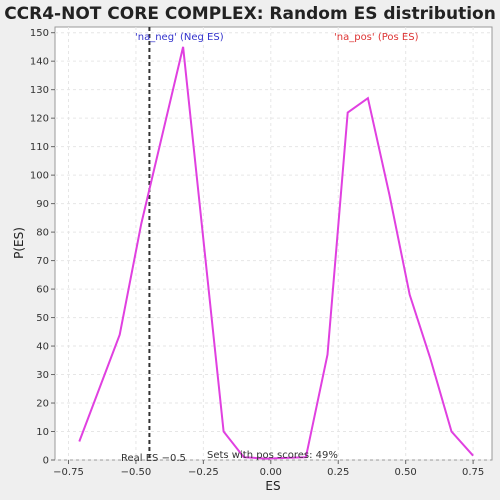  I want to click on y-tick-label: 50, so click(42, 318).